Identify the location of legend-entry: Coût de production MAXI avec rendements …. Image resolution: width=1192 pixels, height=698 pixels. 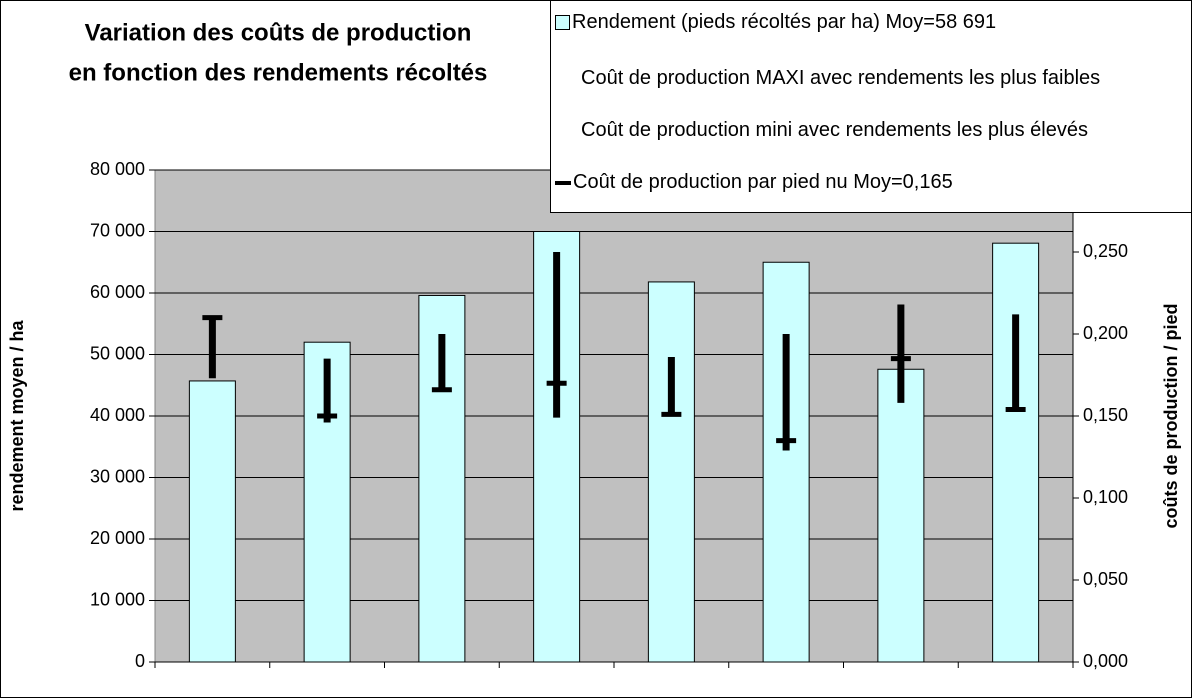
(886, 78).